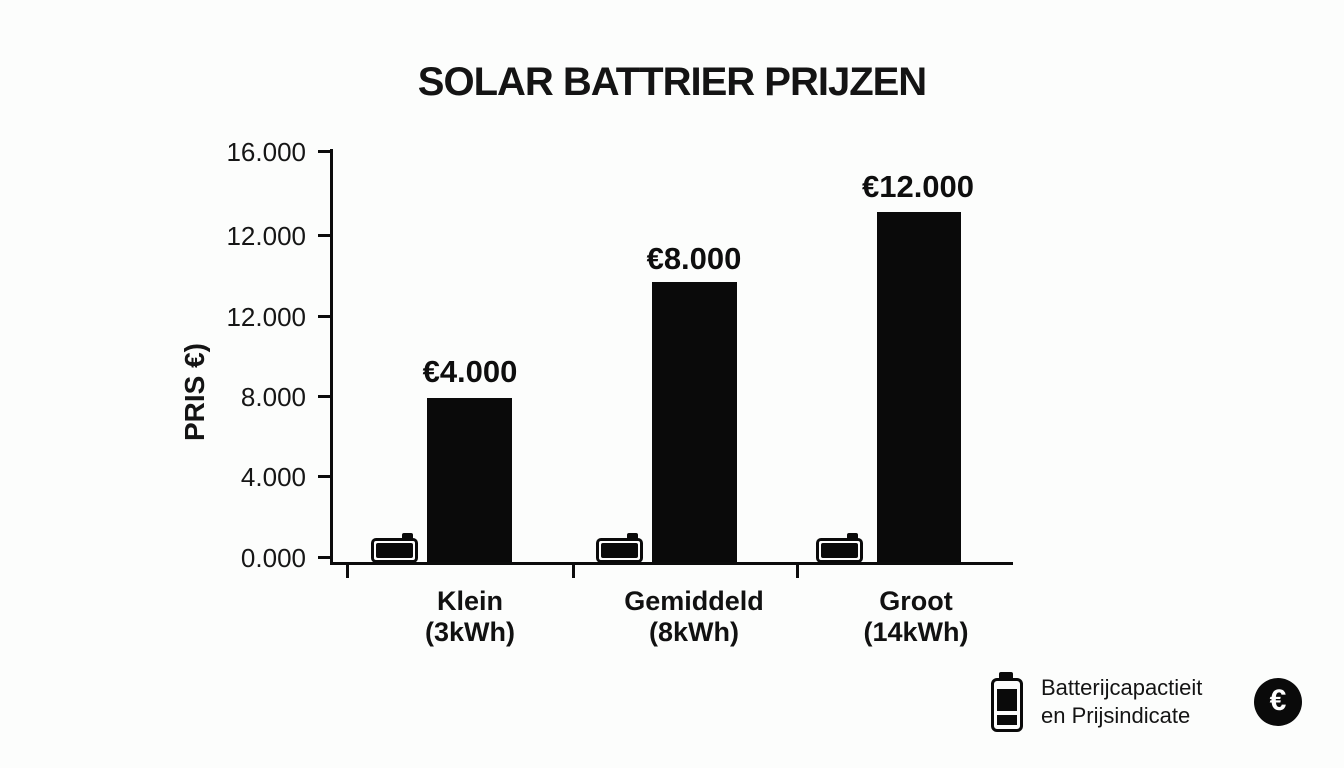 This screenshot has width=1344, height=768. I want to click on legend: Batterijcapactieit en Prijsindicate €, so click(1149, 703).